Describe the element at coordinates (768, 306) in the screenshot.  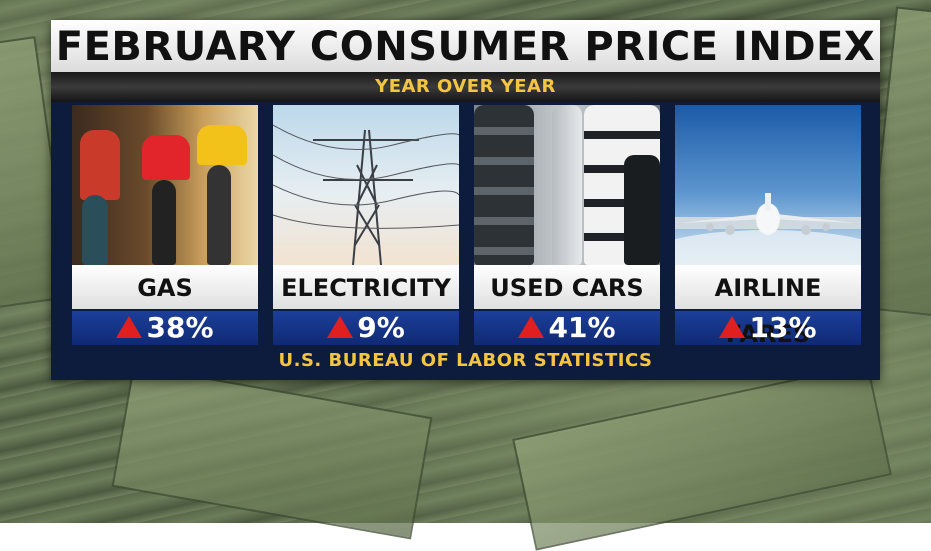
I see `card-label: AIRLINE FARES` at that location.